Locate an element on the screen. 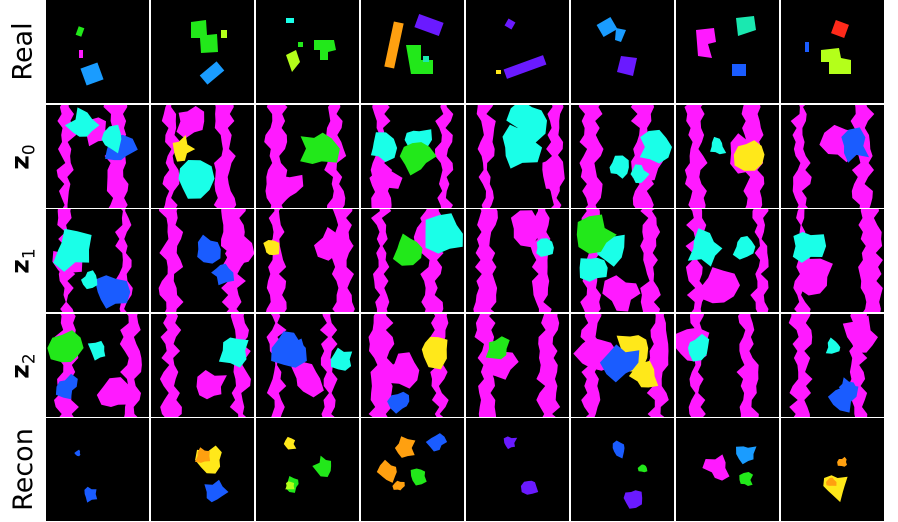 The width and height of the screenshot is (898, 522). row-label-z0: z0 is located at coordinates (23, 156).